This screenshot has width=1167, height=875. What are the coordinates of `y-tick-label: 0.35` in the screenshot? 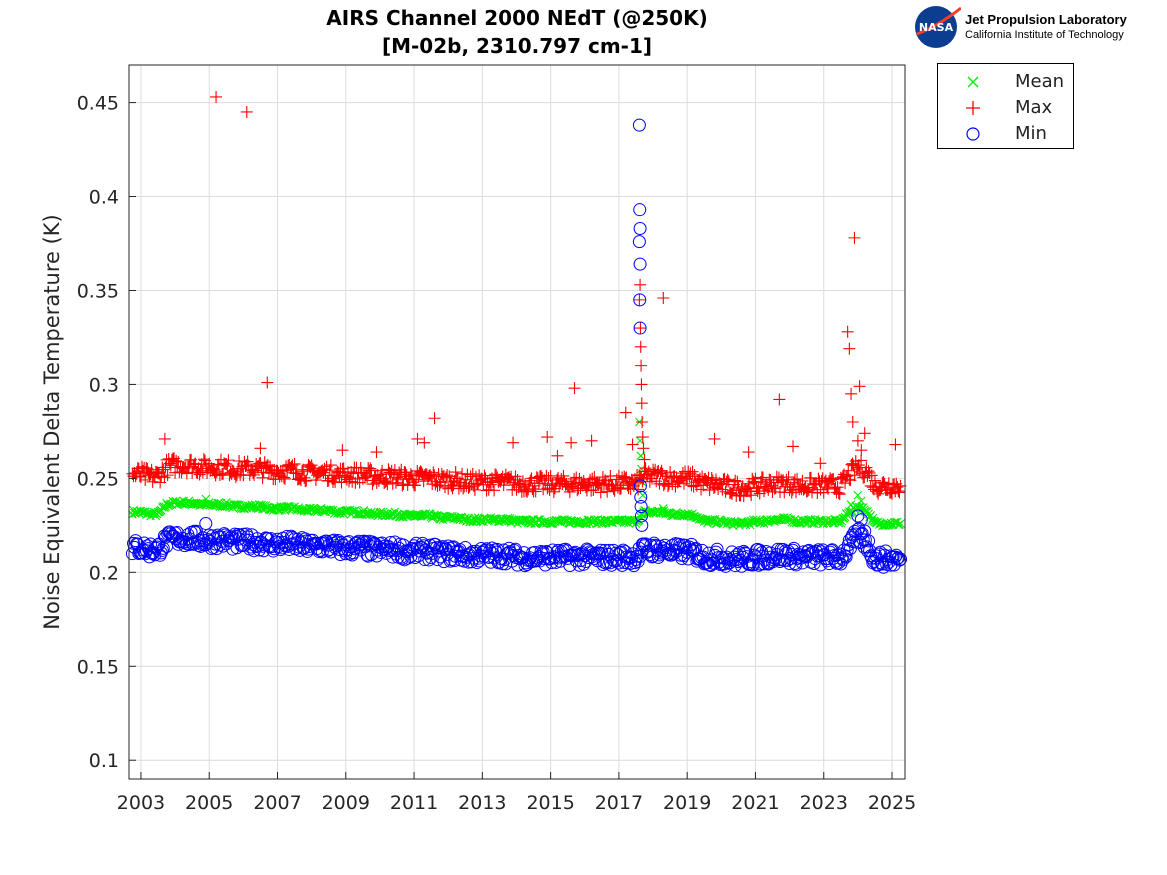 It's located at (98, 291).